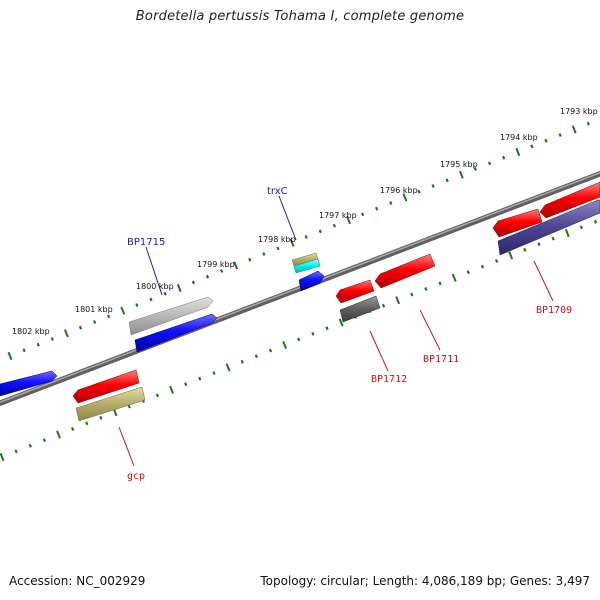  I want to click on tick-label-1793: 1793 kbp, so click(579, 111).